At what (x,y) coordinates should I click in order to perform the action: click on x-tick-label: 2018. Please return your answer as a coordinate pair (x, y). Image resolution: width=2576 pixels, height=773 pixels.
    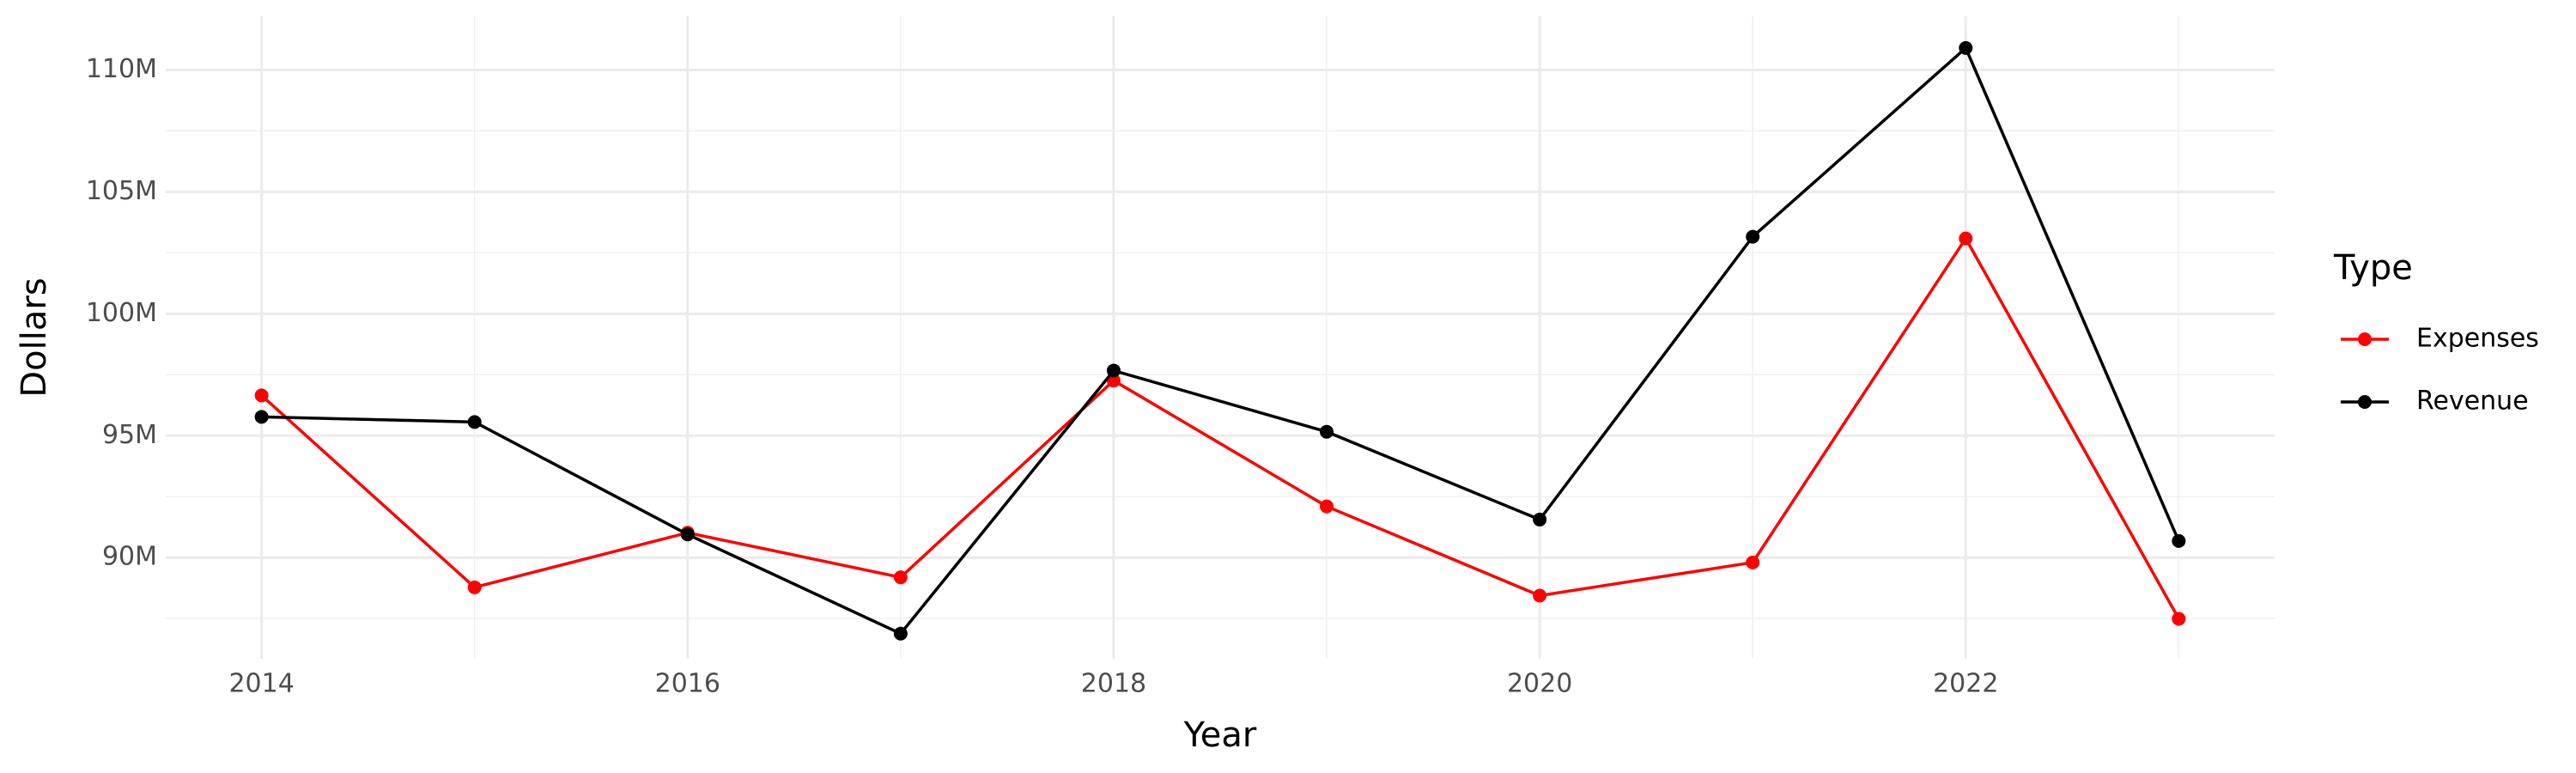
    Looking at the image, I should click on (1113, 684).